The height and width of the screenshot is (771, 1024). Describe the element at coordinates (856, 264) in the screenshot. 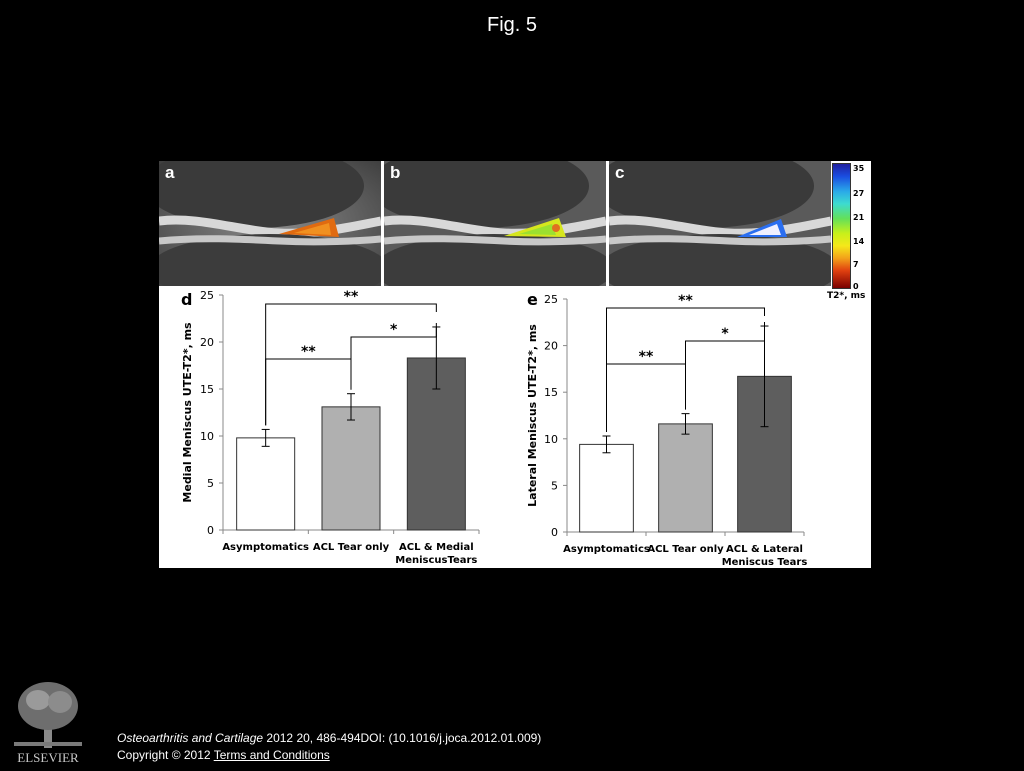

I see `colorbar-tick: 7` at that location.